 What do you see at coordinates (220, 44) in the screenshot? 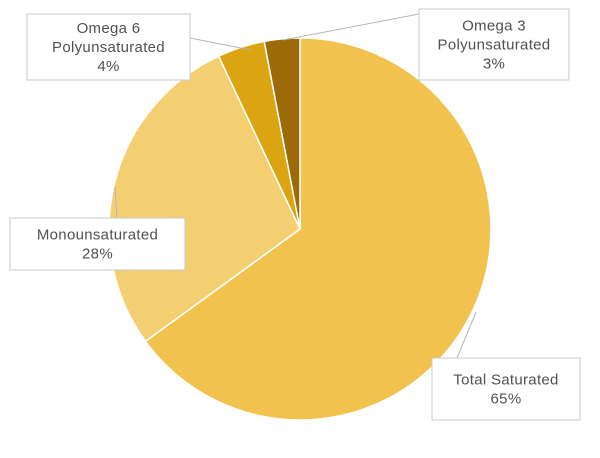
I see `leader-omega-6-polyunsaturated` at bounding box center [220, 44].